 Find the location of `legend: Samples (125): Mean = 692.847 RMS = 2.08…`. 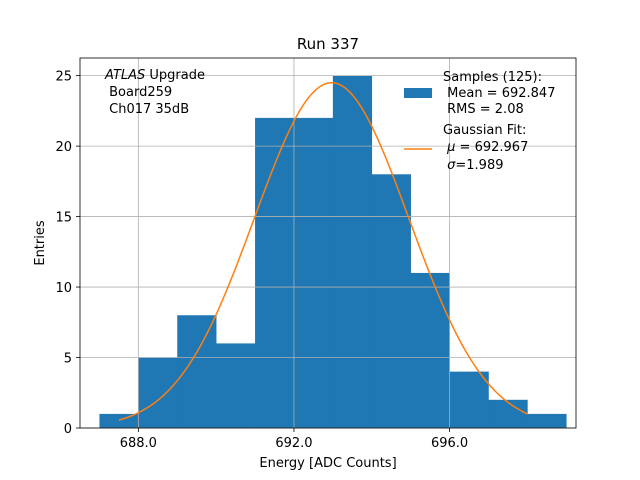

legend: Samples (125): Mean = 692.847 RMS = 2.08… is located at coordinates (479, 121).